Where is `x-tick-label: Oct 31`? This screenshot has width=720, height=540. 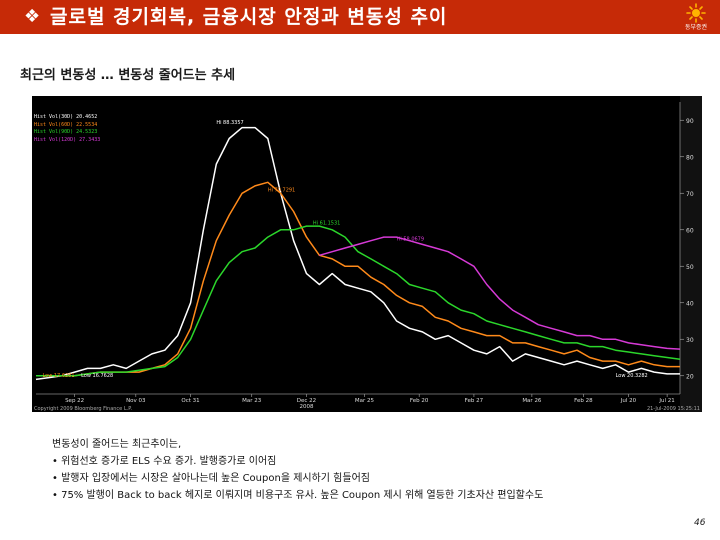
x-tick-label: Oct 31 is located at coordinates (190, 401).